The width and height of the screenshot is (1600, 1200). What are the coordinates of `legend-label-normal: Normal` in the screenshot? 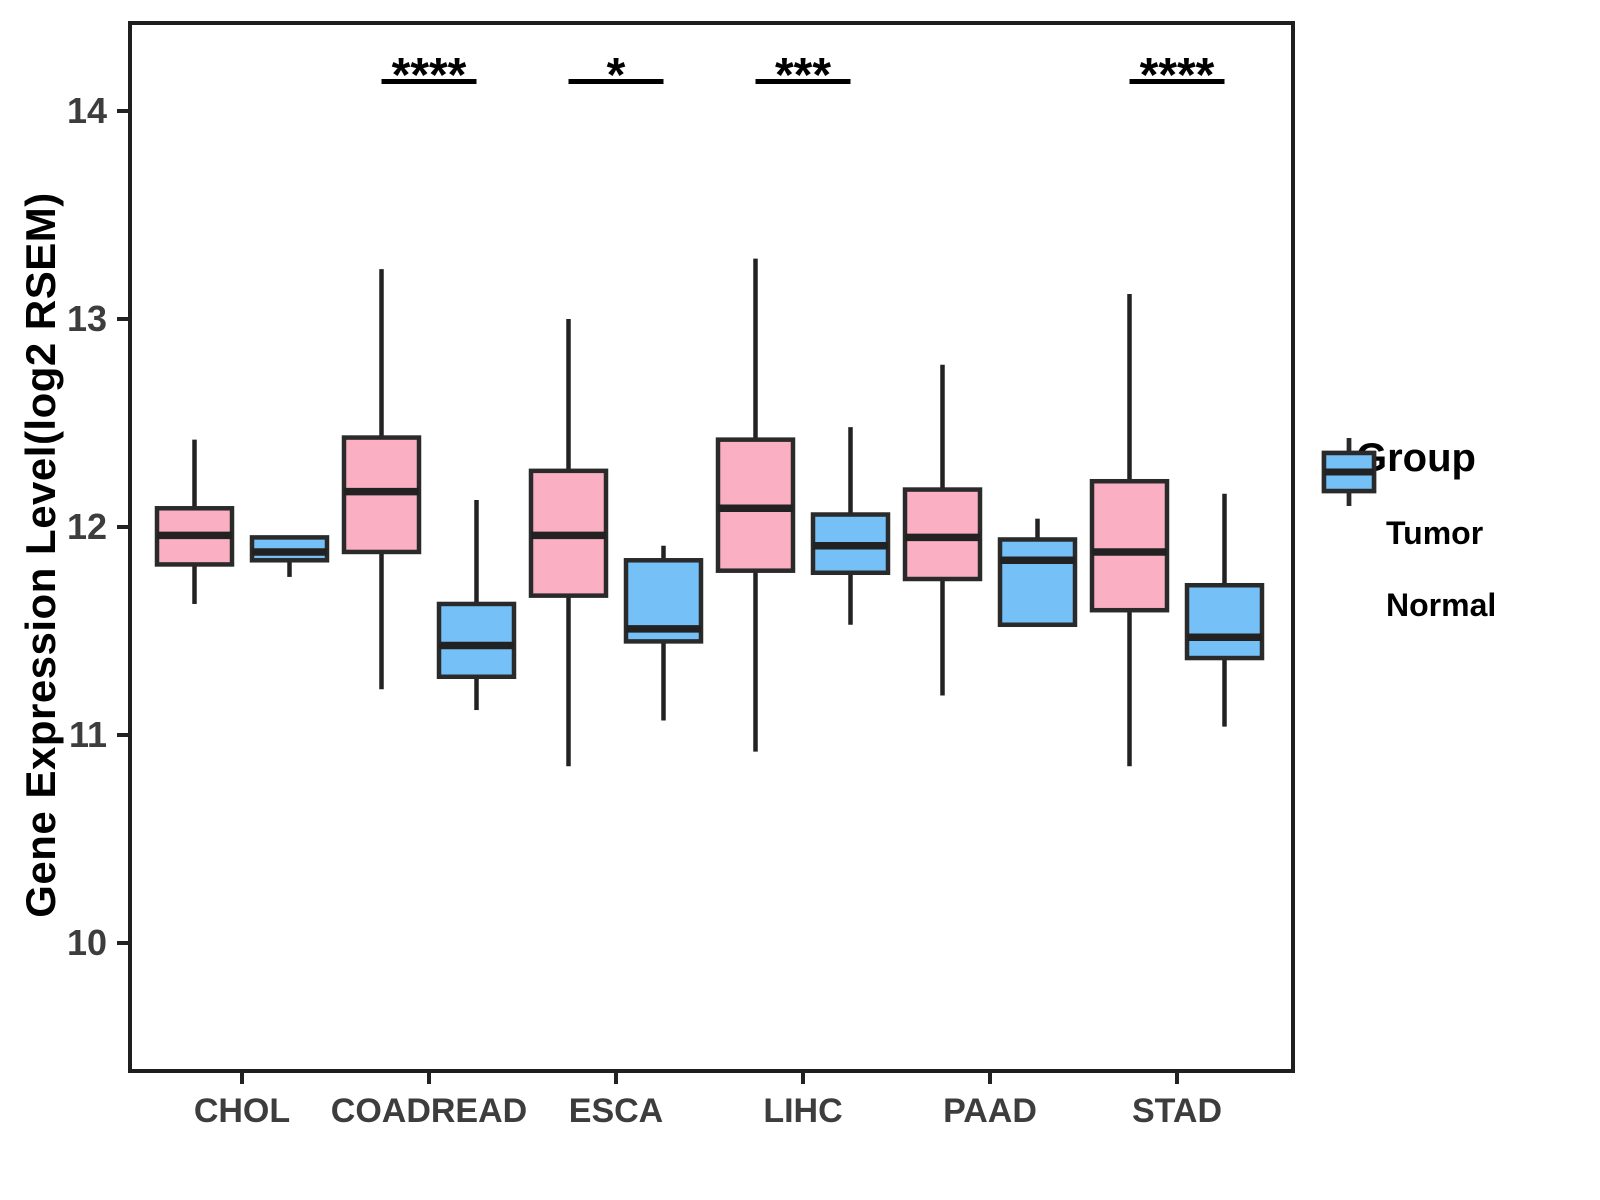 It's located at (1441, 604).